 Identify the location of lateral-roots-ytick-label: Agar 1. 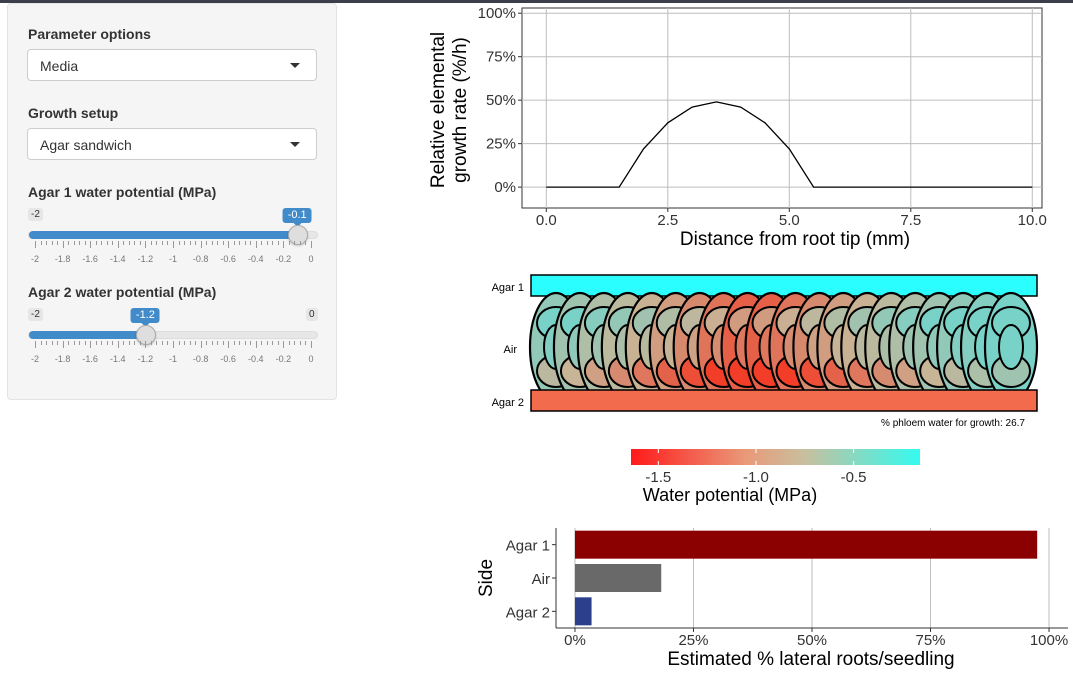
(528, 546).